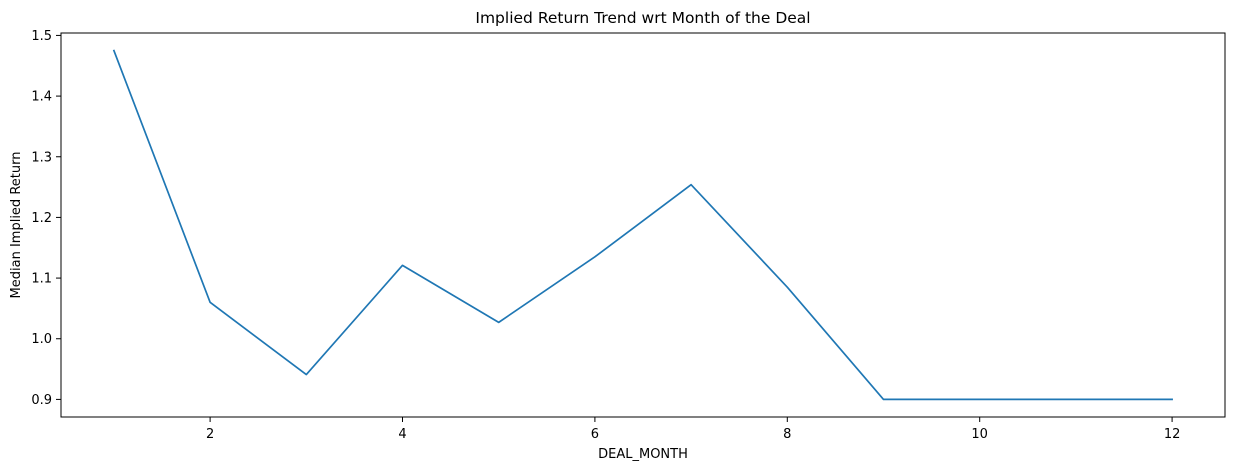  What do you see at coordinates (41, 279) in the screenshot?
I see `y-tick-label: 1.1` at bounding box center [41, 279].